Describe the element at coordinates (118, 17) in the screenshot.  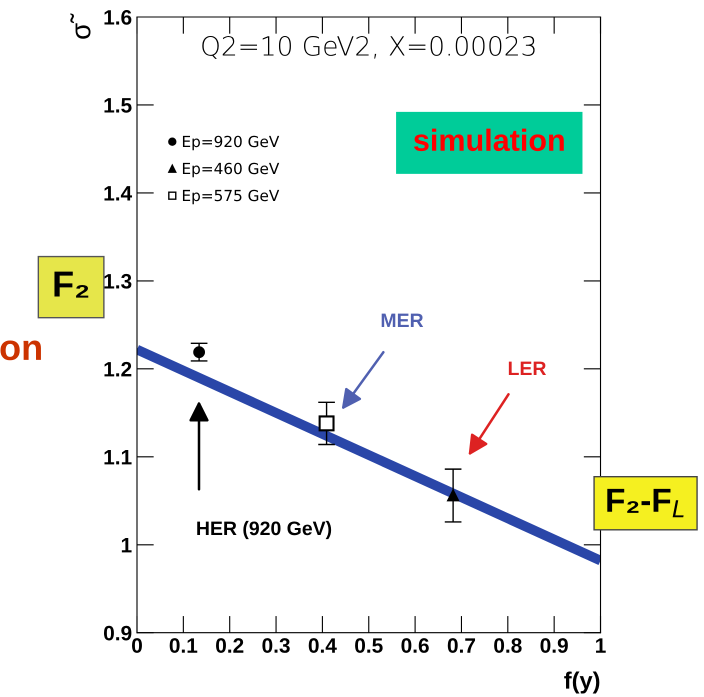
I see `y-tick-label: 1.6` at that location.